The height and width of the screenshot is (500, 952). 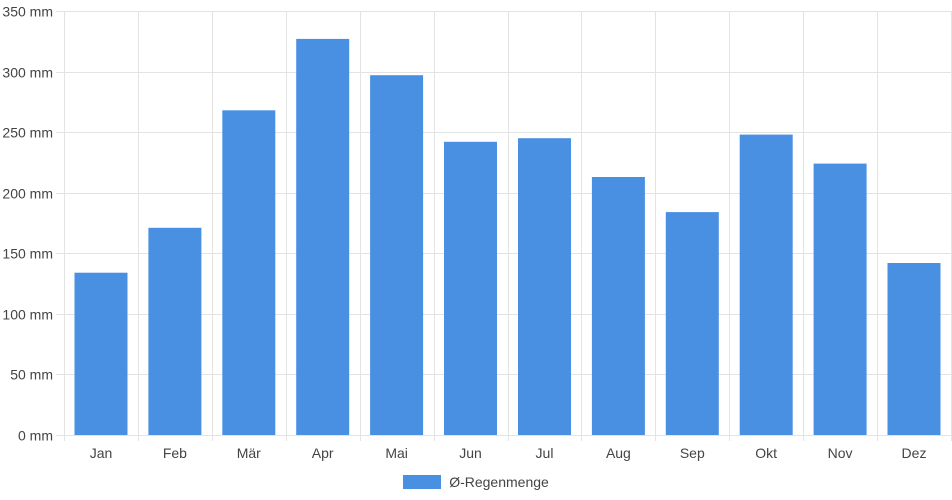 What do you see at coordinates (249, 273) in the screenshot?
I see `bar-mär` at bounding box center [249, 273].